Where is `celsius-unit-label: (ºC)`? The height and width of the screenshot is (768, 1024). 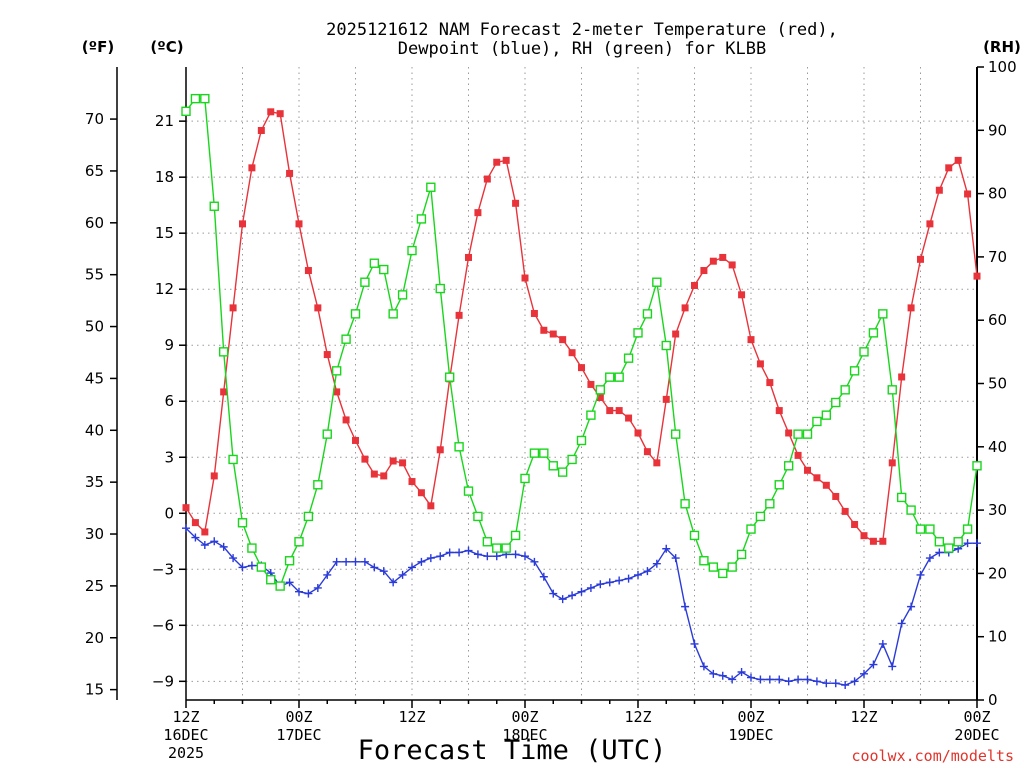 celsius-unit-label: (ºC) is located at coordinates (166, 47).